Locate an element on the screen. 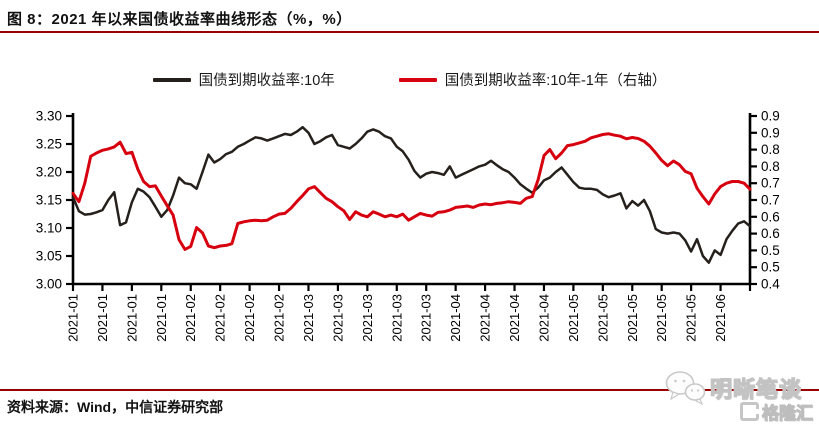 This screenshot has width=819, height=426. svg-text: 3.15 is located at coordinates (49, 200).